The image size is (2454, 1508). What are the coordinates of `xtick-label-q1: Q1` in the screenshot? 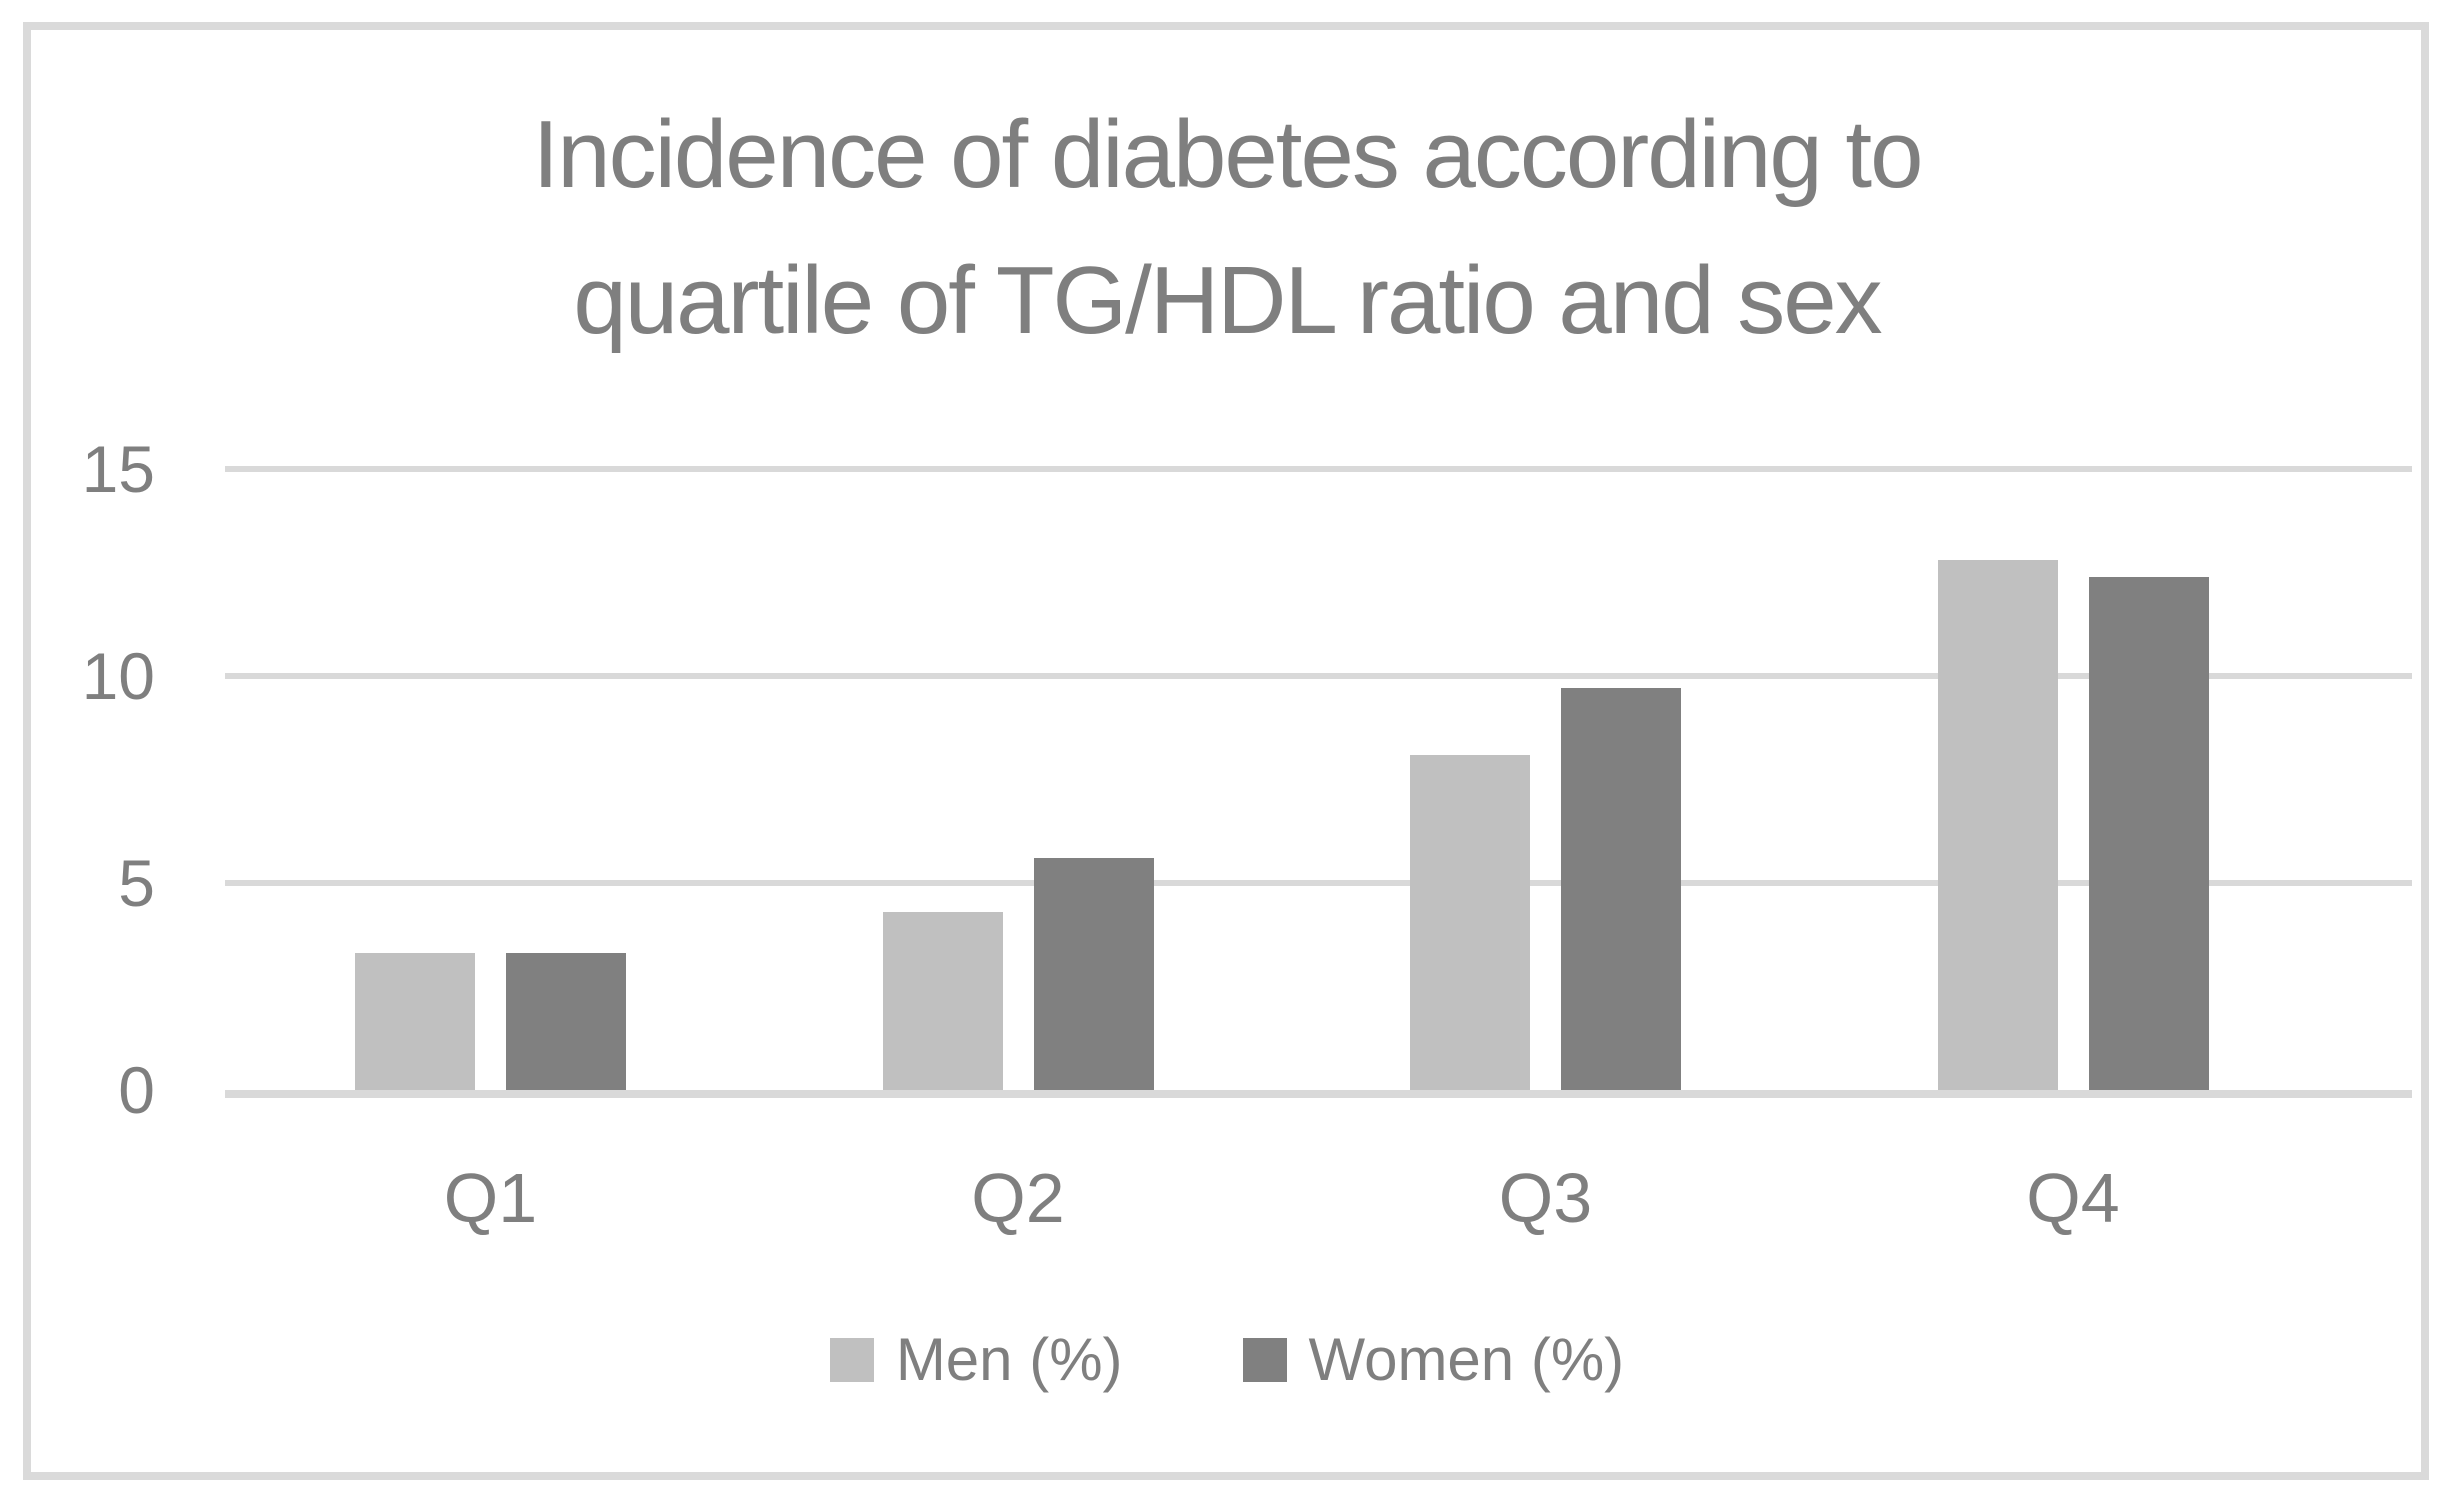 It's located at (490, 1198).